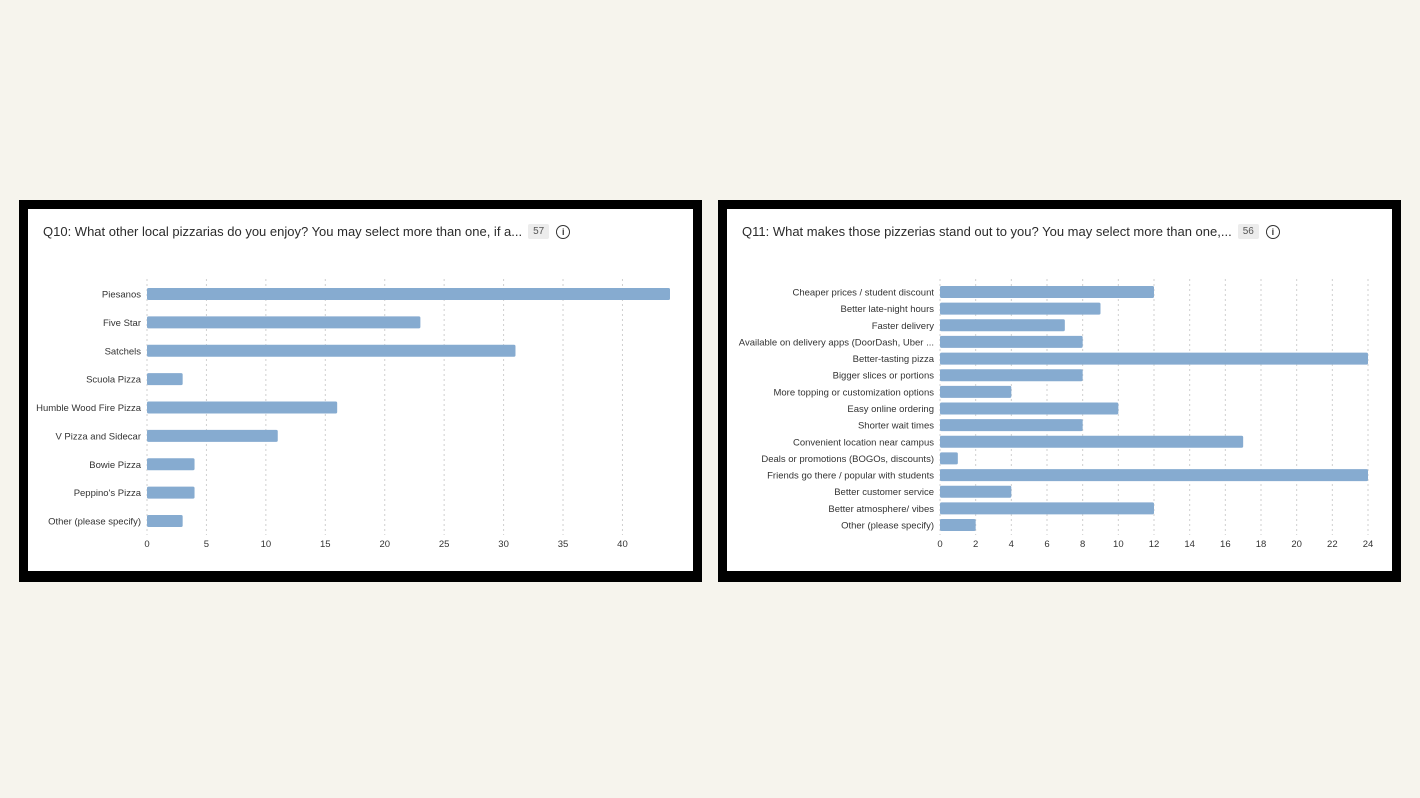 The image size is (1420, 798). I want to click on category-label: Better customer service, so click(884, 492).